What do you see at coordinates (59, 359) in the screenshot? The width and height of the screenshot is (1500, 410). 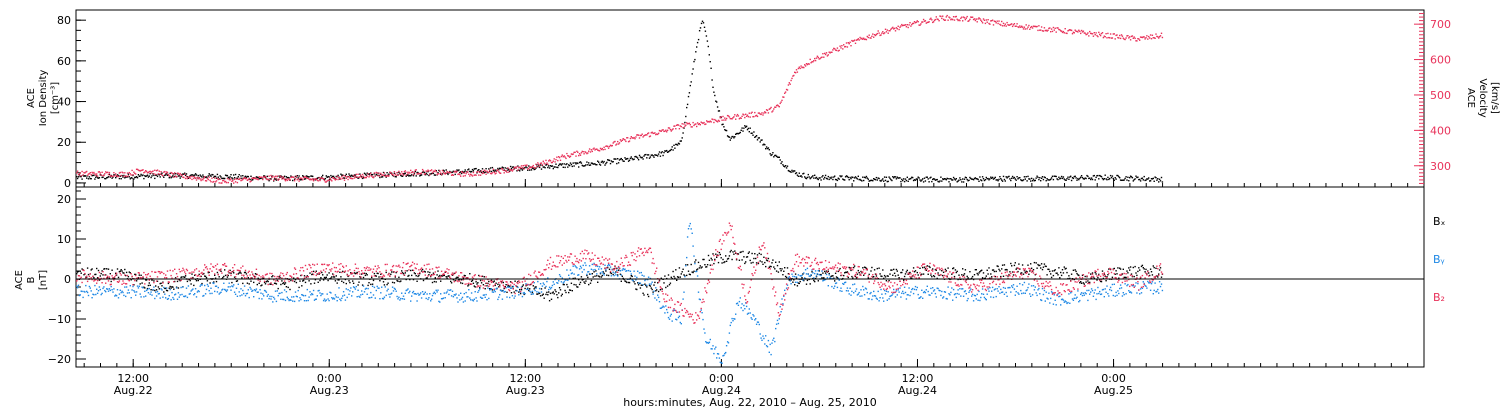 I see `bottom-left-tick-label: −20` at bounding box center [59, 359].